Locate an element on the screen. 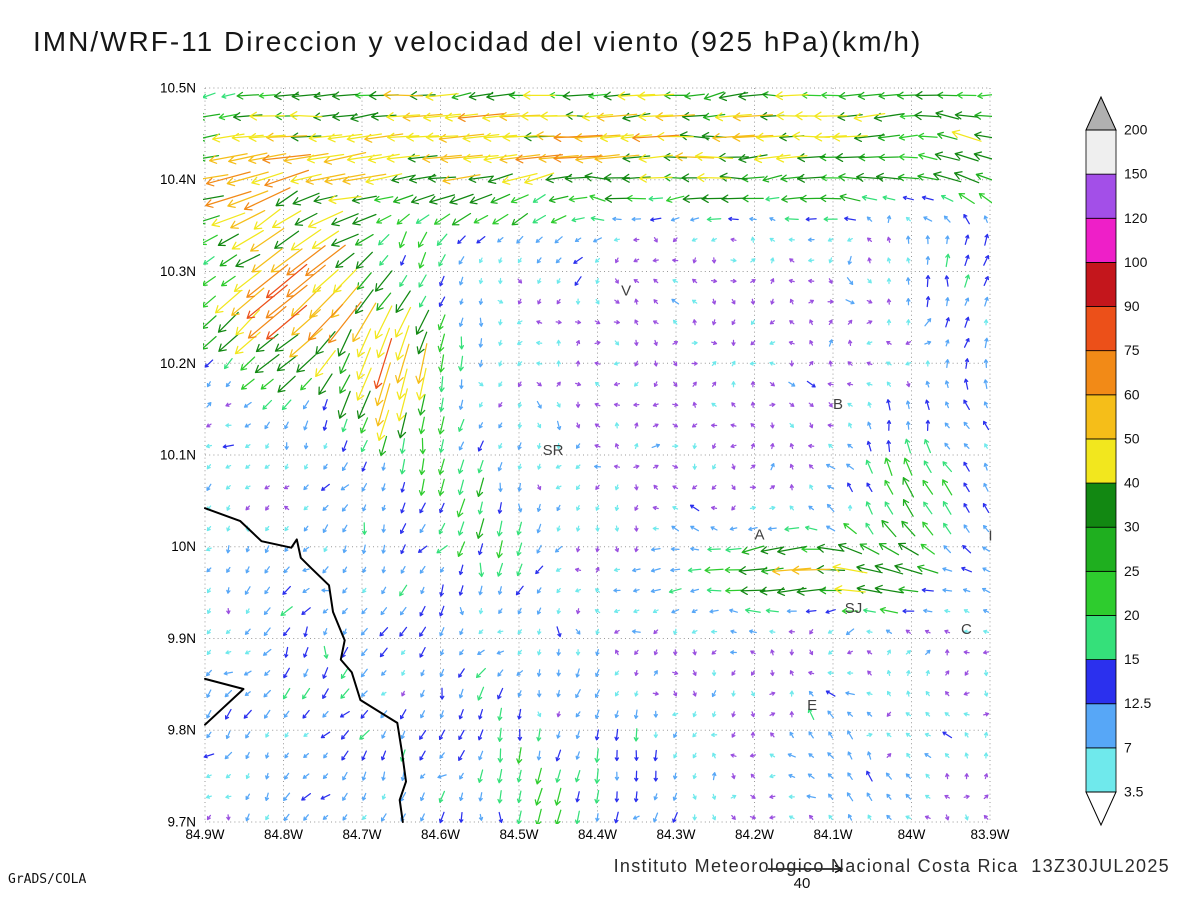 This screenshot has height=900, width=1200. x-tick-label: 84.9W is located at coordinates (204, 834).